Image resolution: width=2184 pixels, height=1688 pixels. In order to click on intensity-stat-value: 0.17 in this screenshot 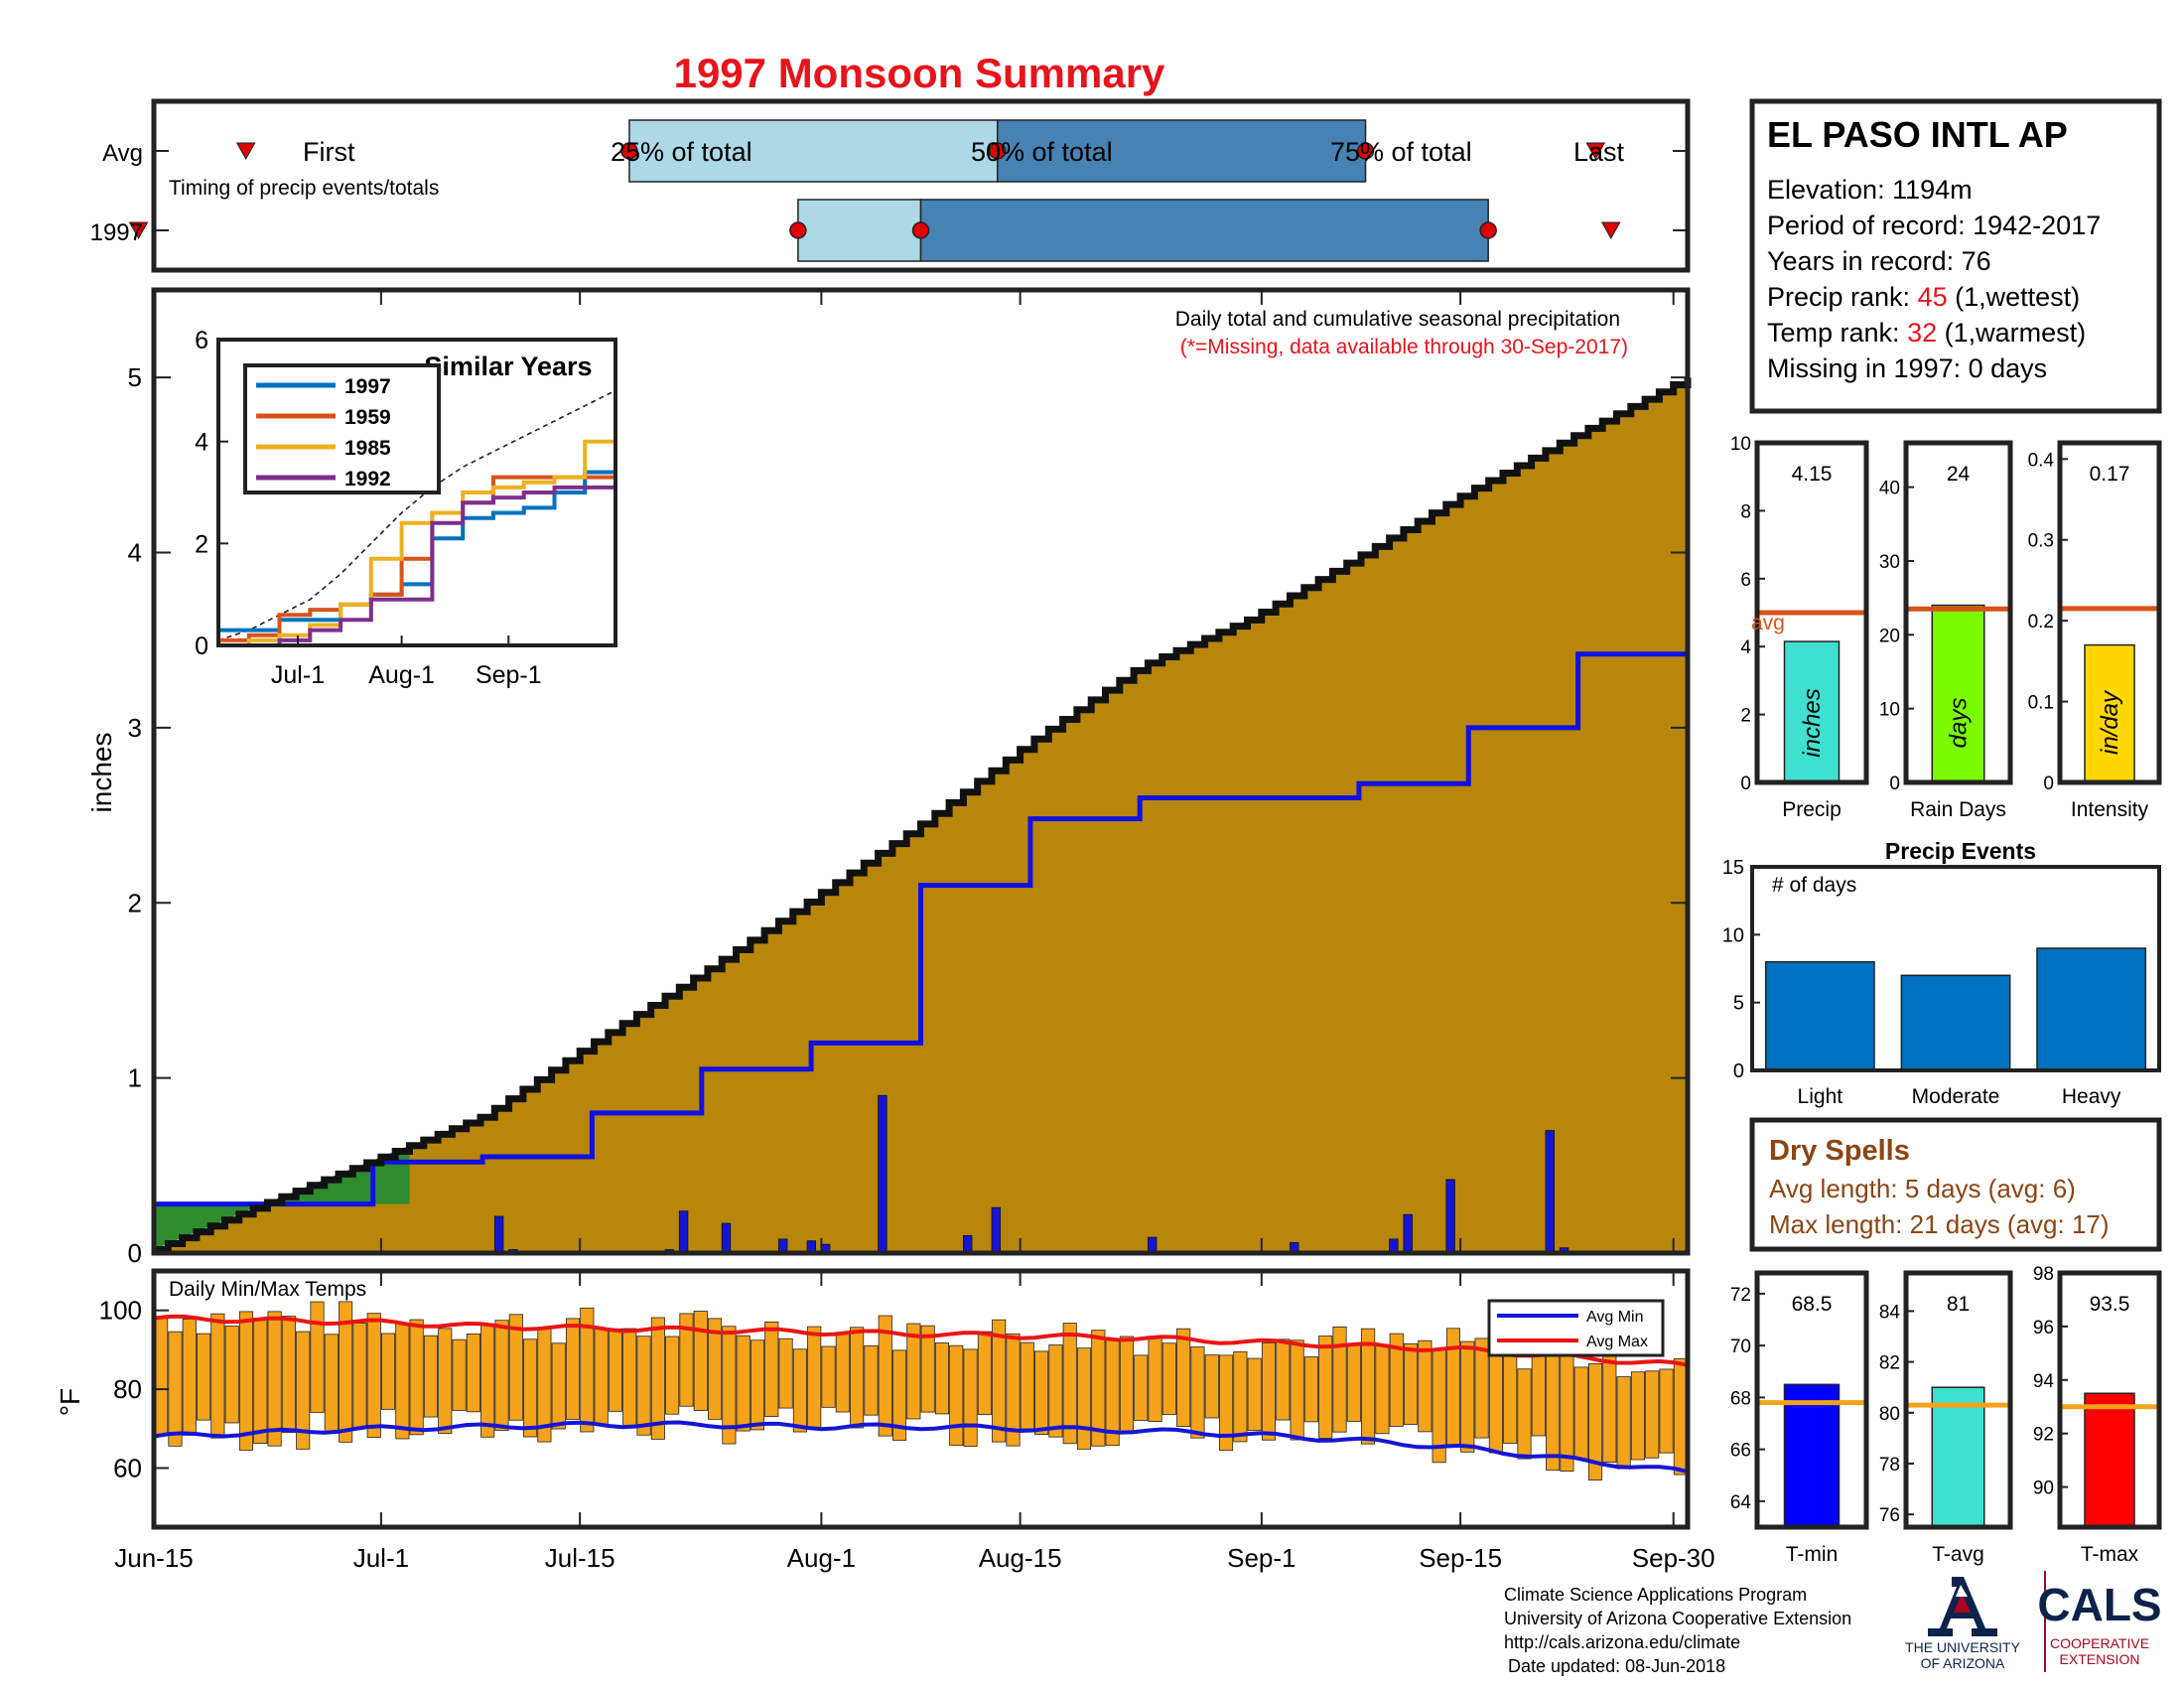, I will do `click(2110, 474)`.